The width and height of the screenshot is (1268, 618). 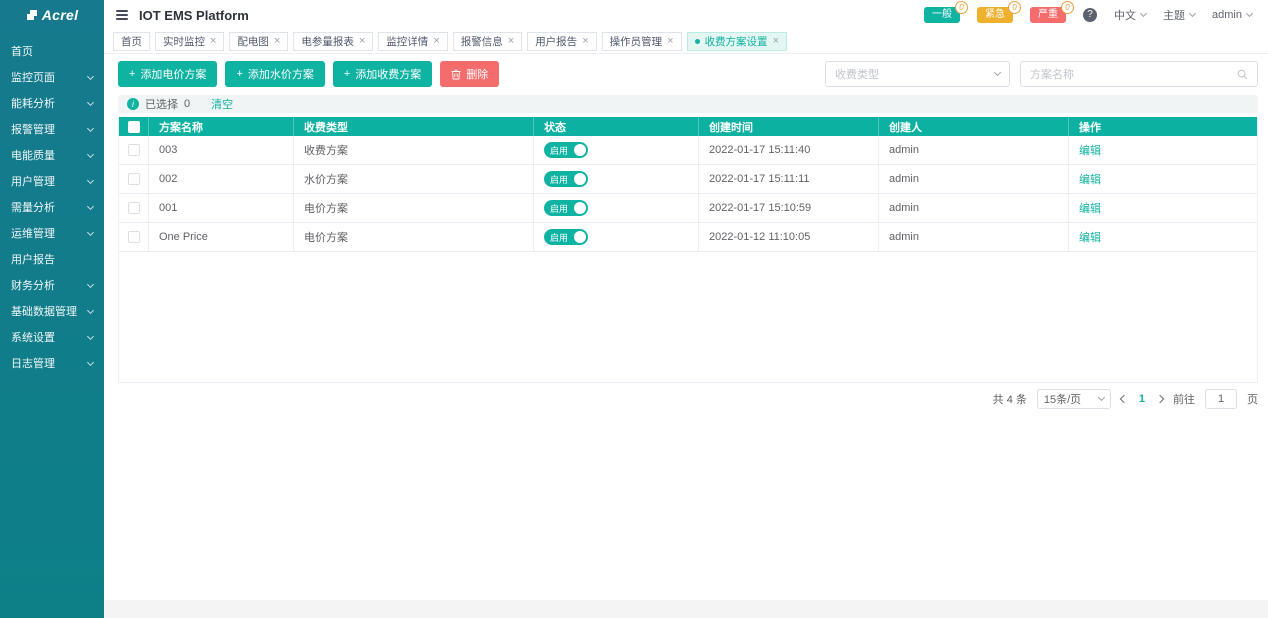 I want to click on sidebar-item-base-data-management: 基础数据管理, so click(x=52, y=311).